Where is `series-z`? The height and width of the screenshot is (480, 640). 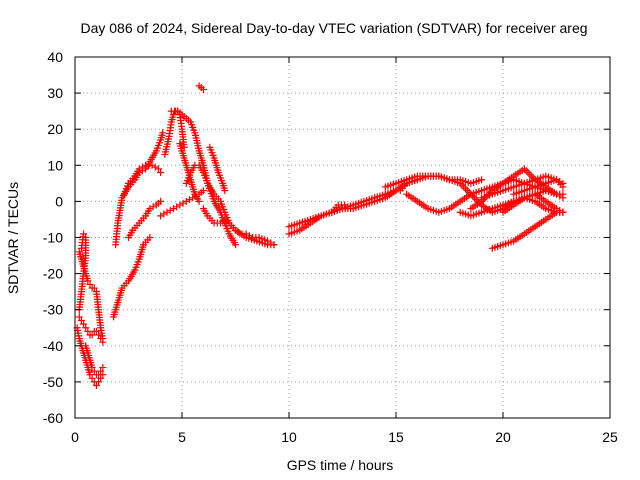 series-z is located at coordinates (522, 187).